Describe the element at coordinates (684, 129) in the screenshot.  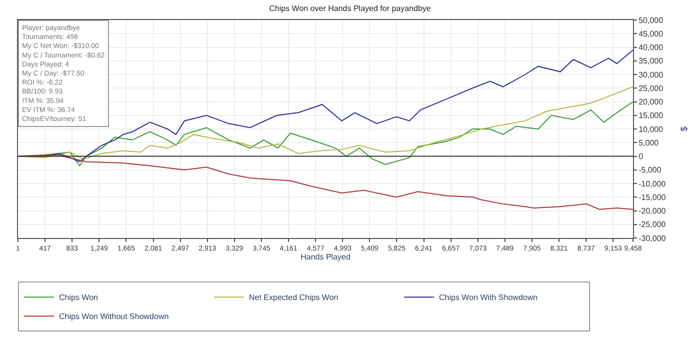
I see `y-axis-title: $` at that location.